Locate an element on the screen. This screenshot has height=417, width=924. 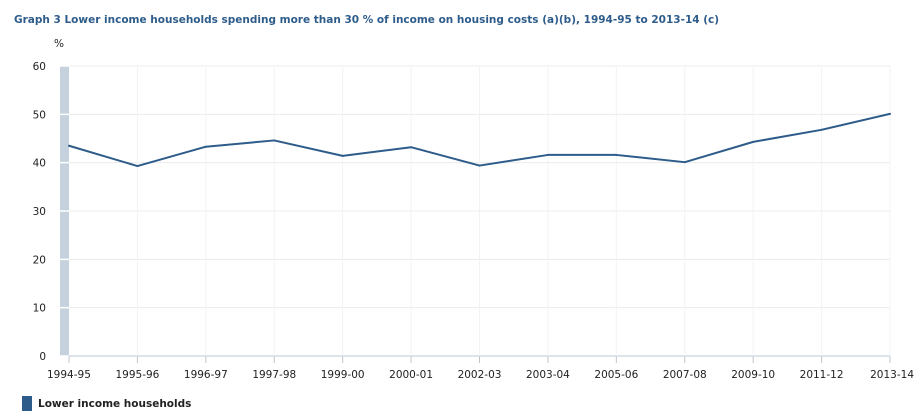
y-tick-label: 10 is located at coordinates (39, 309).